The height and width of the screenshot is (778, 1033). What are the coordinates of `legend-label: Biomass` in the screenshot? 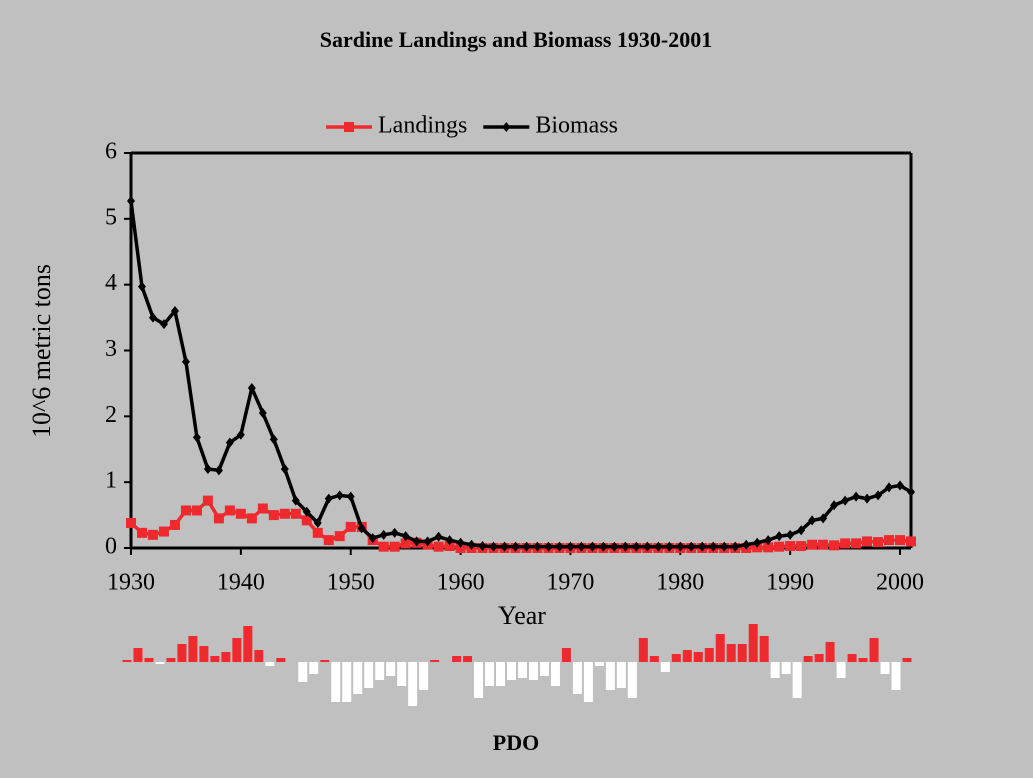 It's located at (576, 126).